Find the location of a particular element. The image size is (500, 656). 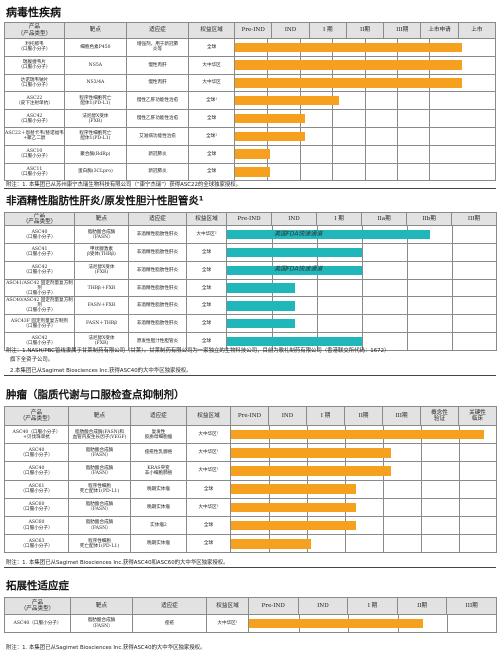

product-cell: ASC42 （口服小分子） is located at coordinates (34, 118).